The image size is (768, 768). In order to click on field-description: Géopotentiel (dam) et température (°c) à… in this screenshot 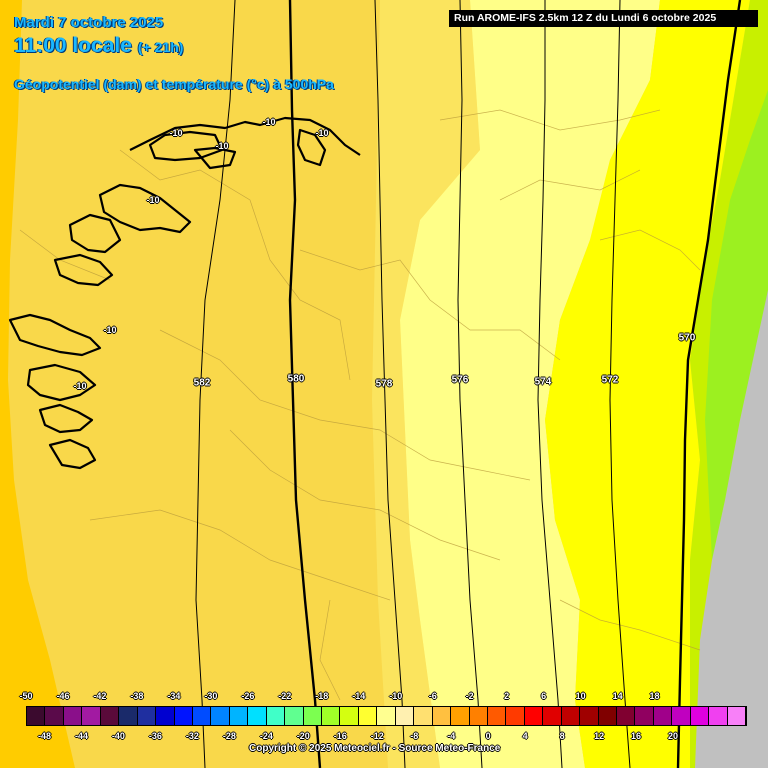, I will do `click(174, 84)`.